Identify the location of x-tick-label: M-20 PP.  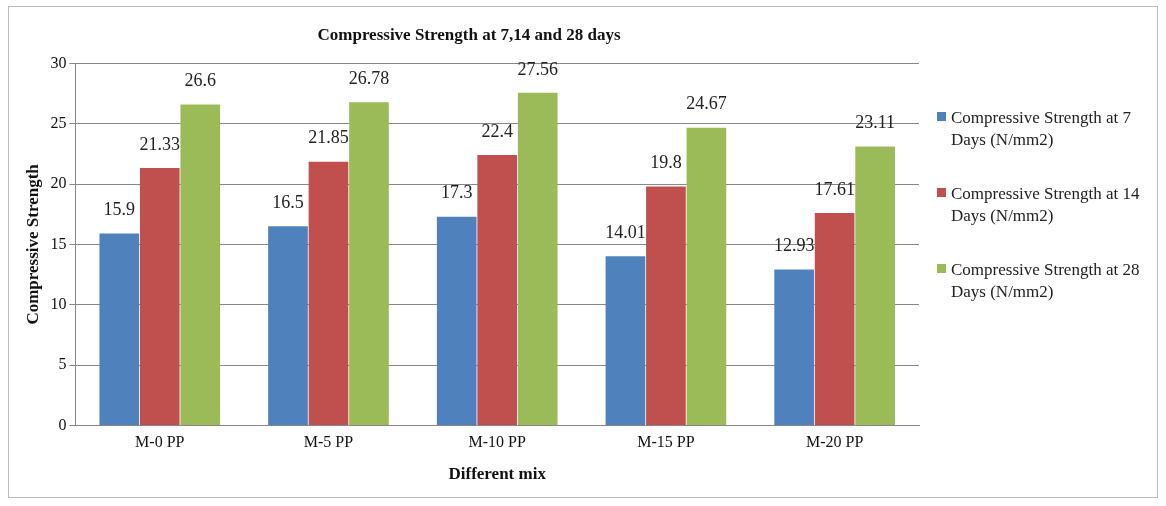
(834, 442).